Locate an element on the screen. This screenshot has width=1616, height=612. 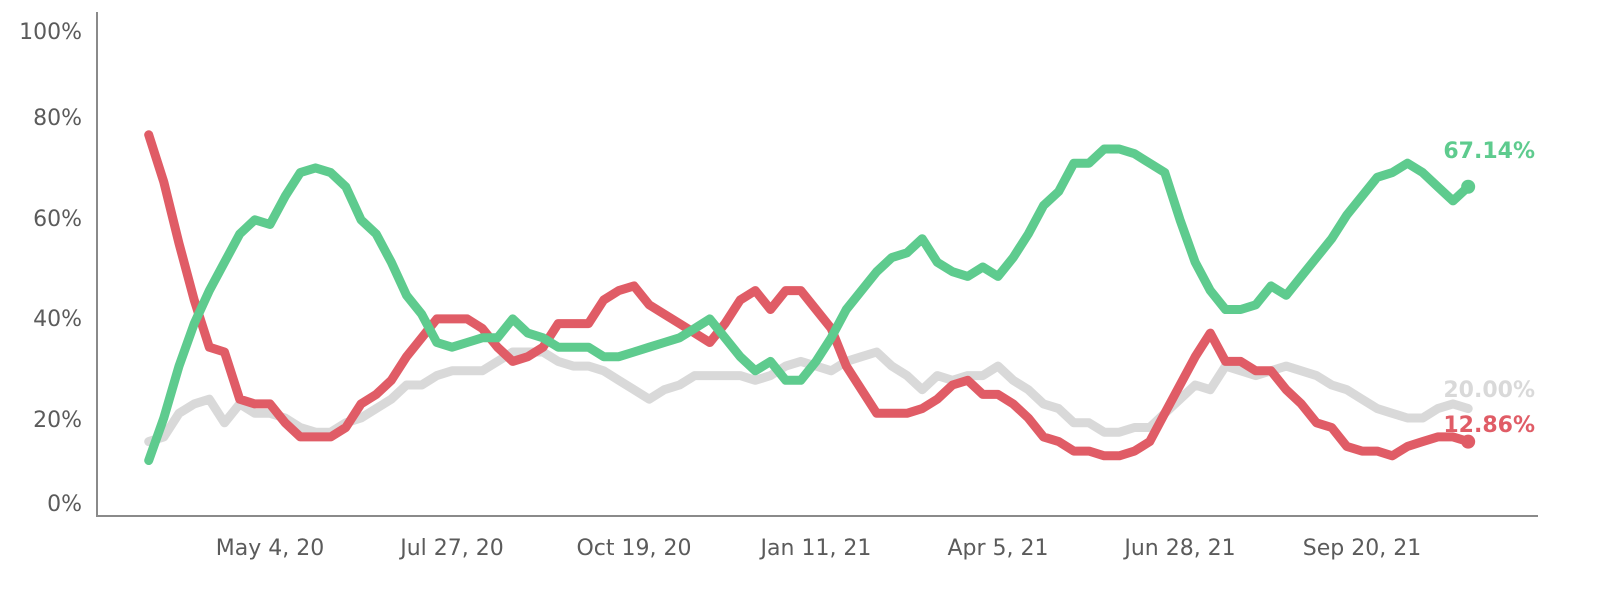
x-tick-label: Oct 19, 20 is located at coordinates (633, 548).